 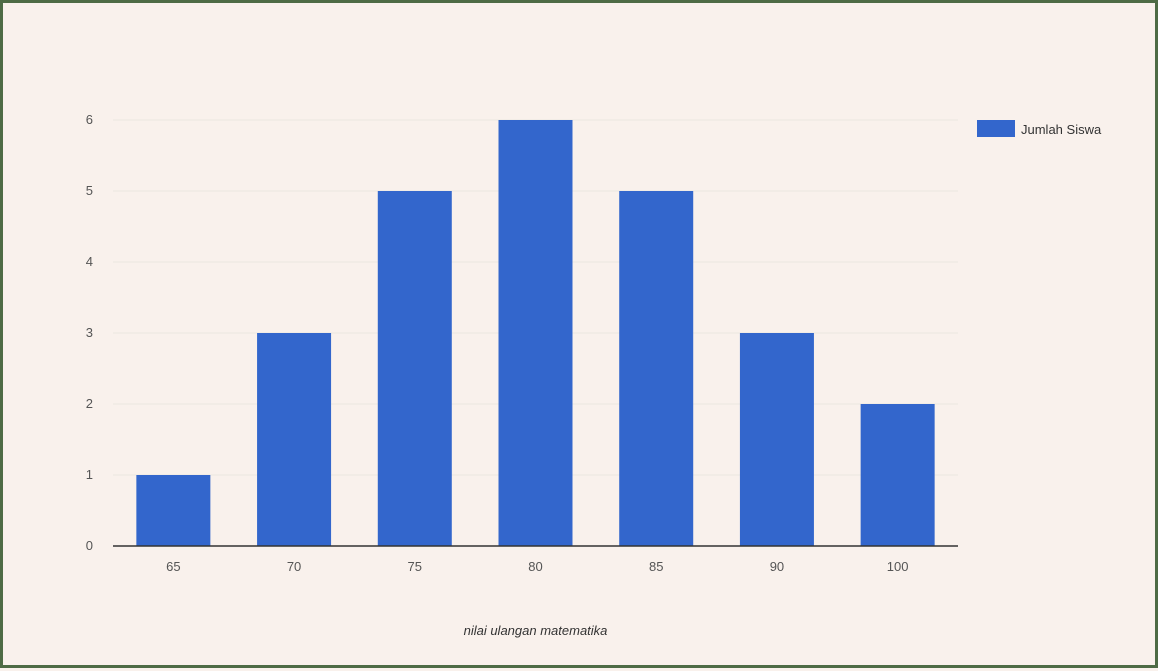 I want to click on x-axis-title: nilai ulangan matematika, so click(x=536, y=630).